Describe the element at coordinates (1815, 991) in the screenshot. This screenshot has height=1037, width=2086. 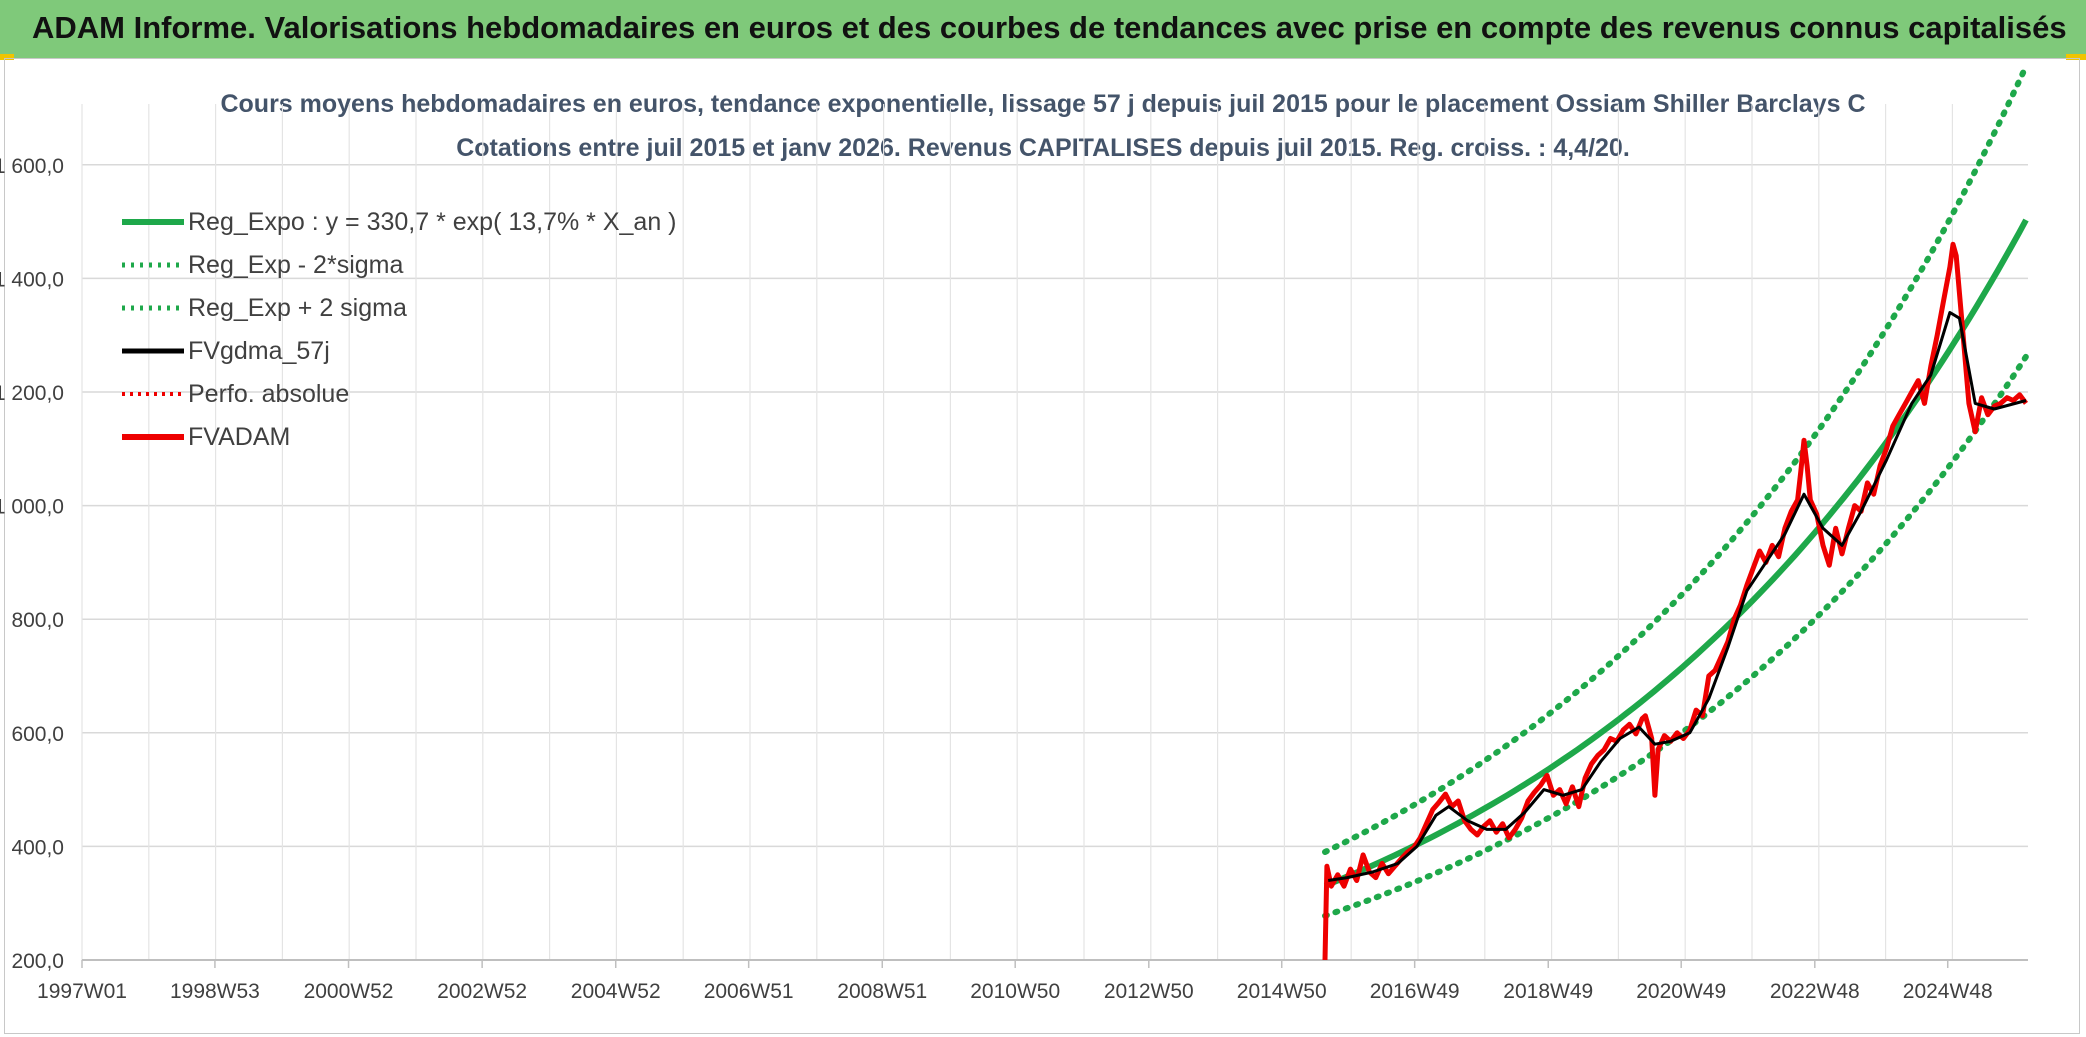
I see `x-tick-label: 2022W48` at that location.